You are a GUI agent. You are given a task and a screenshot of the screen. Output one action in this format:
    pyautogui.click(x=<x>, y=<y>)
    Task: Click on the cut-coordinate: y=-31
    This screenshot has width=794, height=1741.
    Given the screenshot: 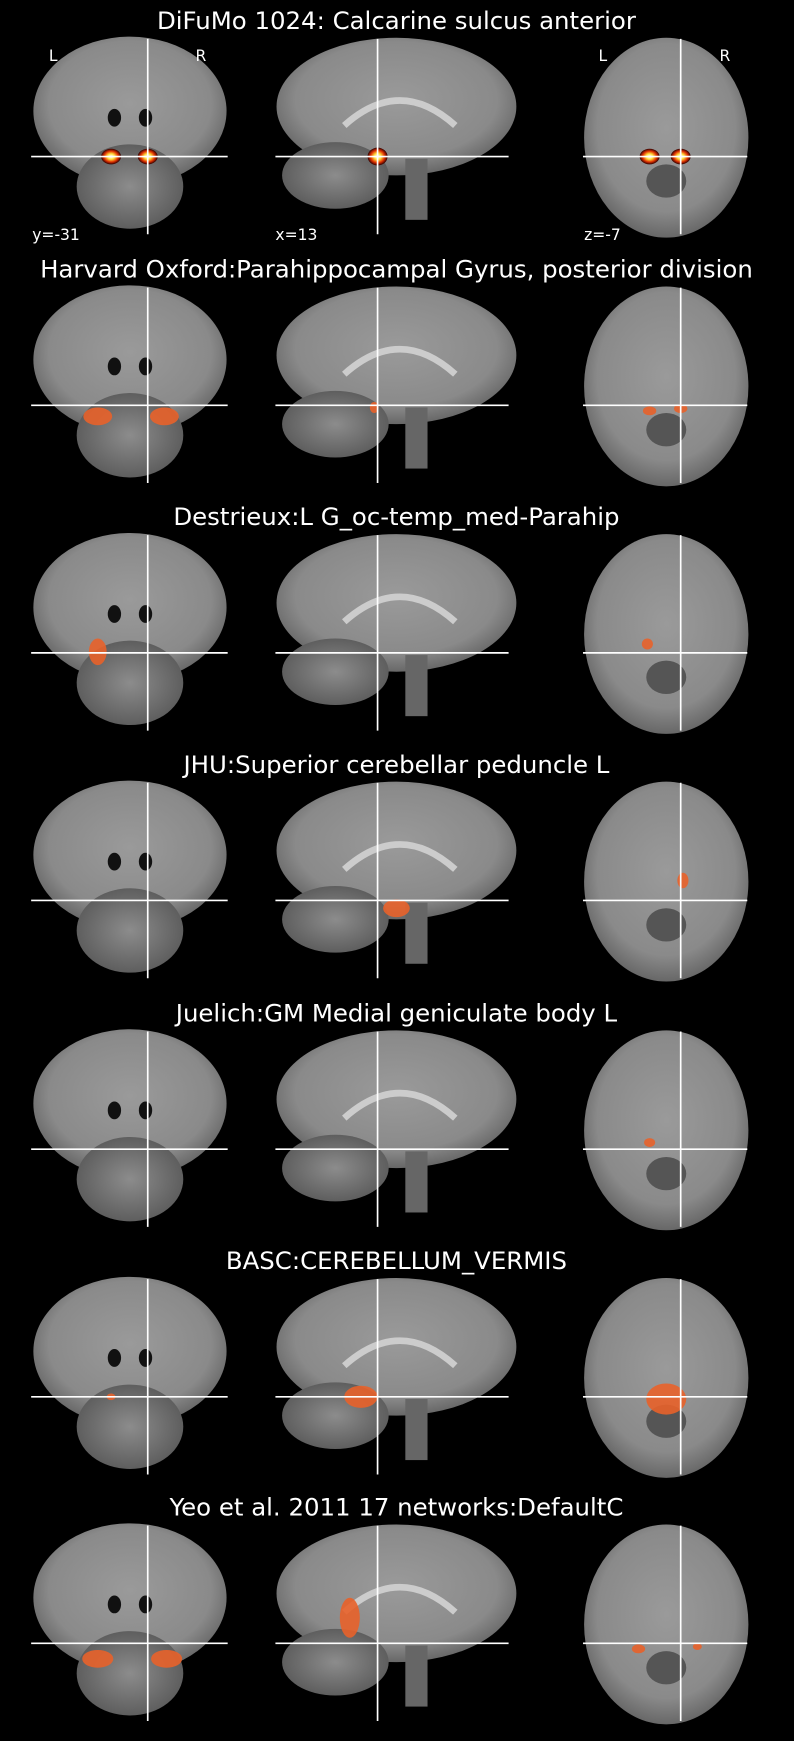 What is the action you would take?
    pyautogui.click(x=56, y=235)
    